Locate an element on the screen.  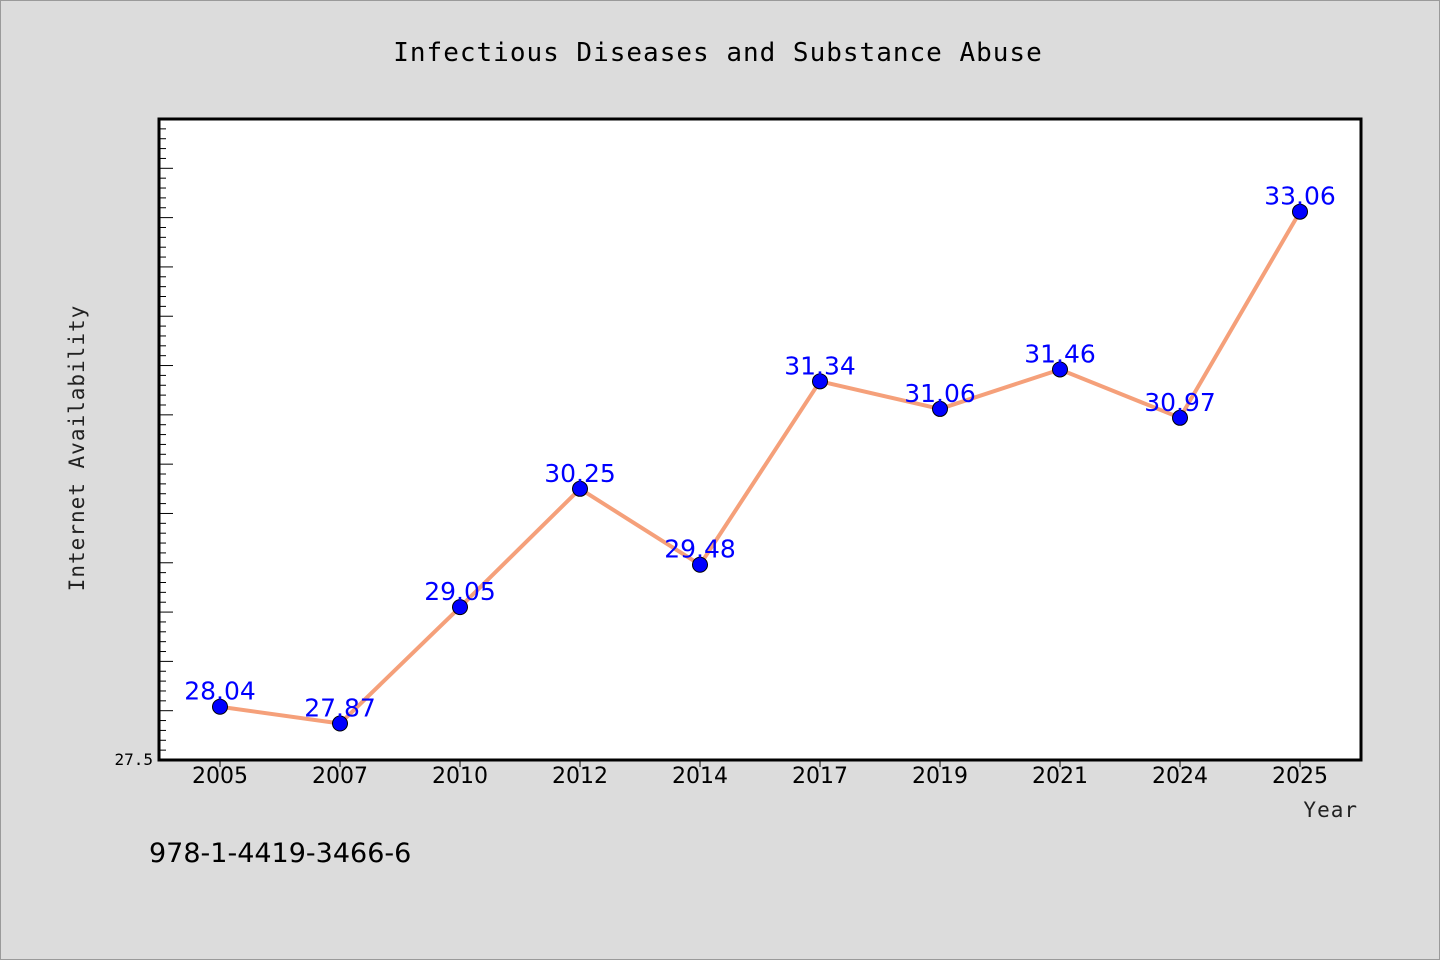
x-tick-label: 2005 is located at coordinates (220, 776).